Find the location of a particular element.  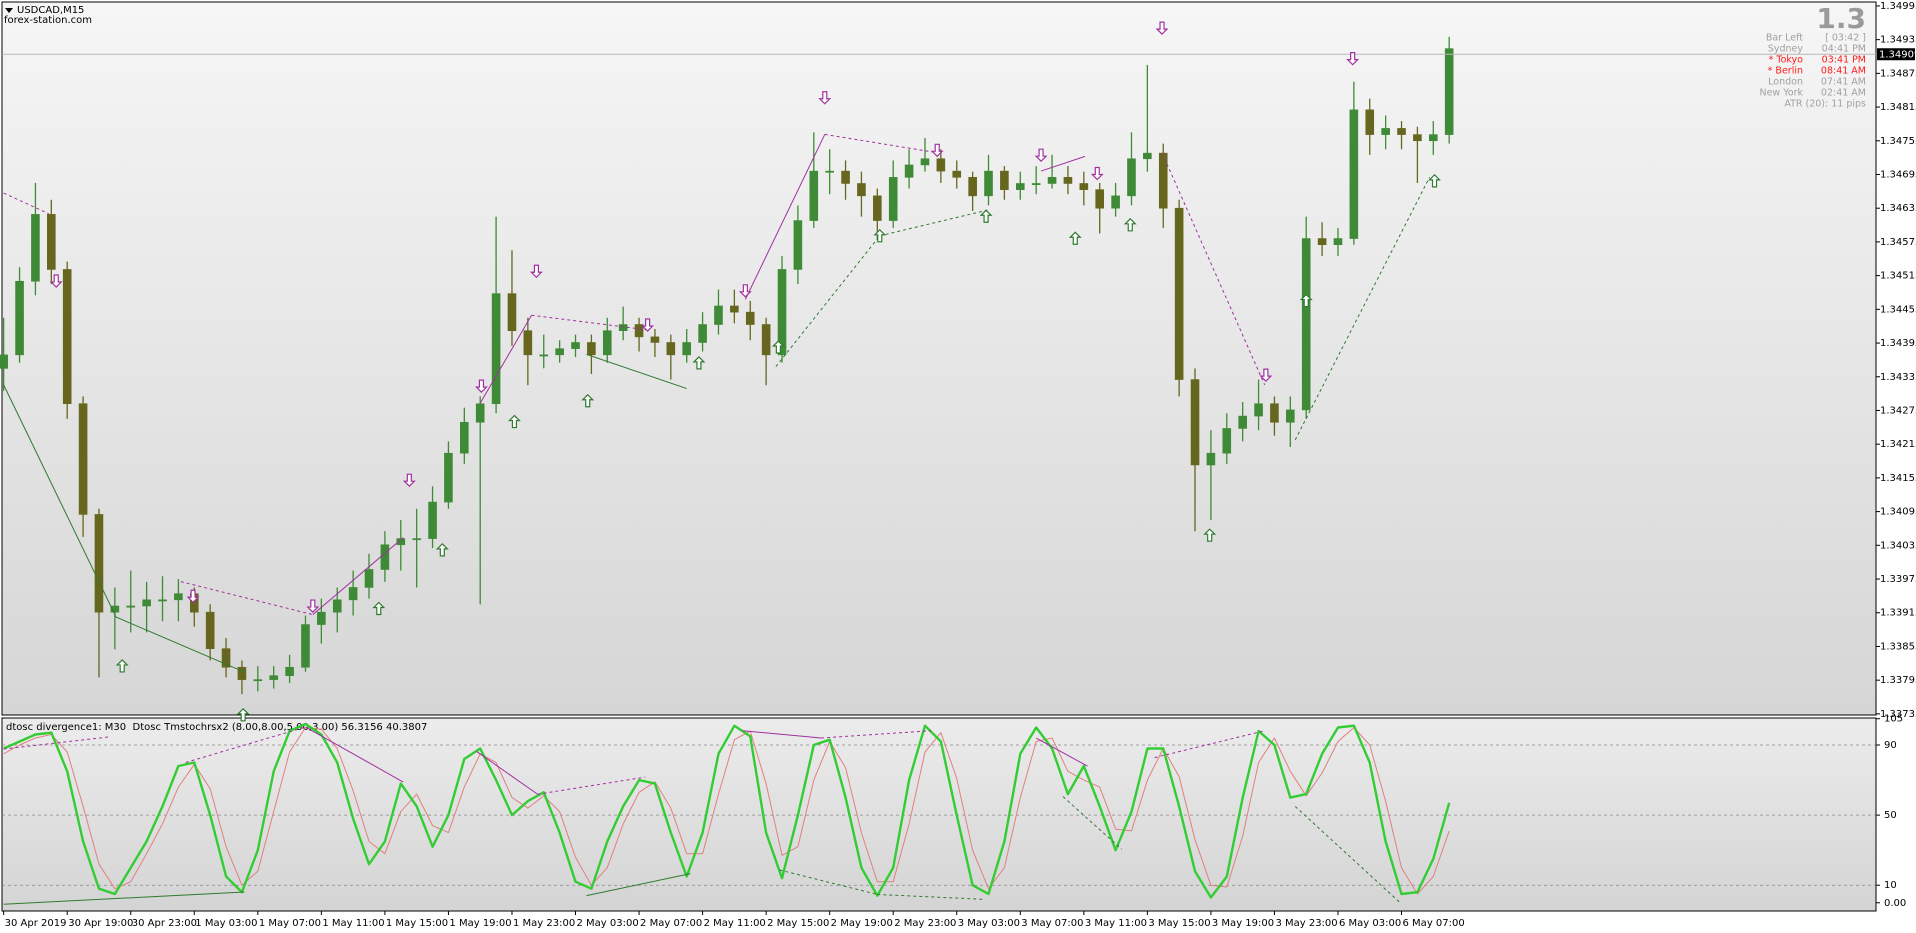

x-tick-label: 3 May 03:00 is located at coordinates (989, 923).